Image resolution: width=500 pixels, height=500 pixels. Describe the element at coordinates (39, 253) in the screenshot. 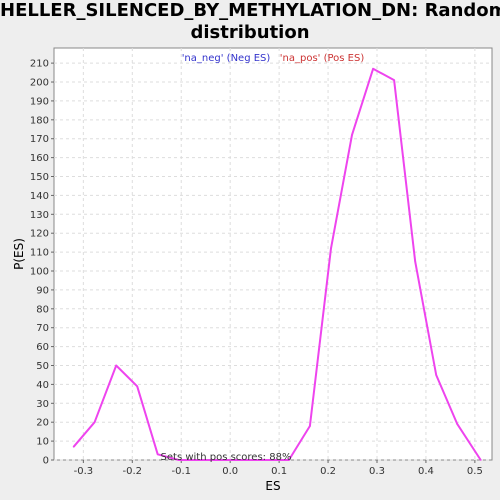

I see `y-tick-label: 110` at that location.